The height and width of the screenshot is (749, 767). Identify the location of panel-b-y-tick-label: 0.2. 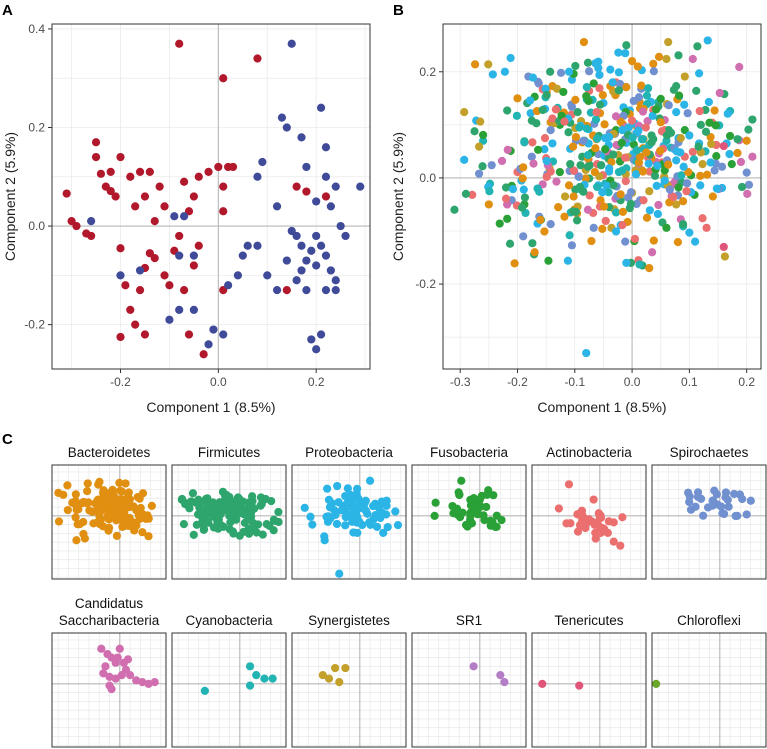
(427, 72).